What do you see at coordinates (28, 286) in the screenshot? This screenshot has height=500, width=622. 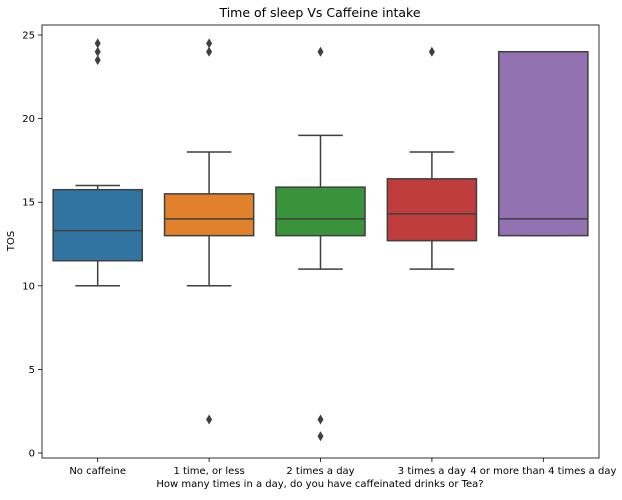 I see `y-tick-label: 10` at bounding box center [28, 286].